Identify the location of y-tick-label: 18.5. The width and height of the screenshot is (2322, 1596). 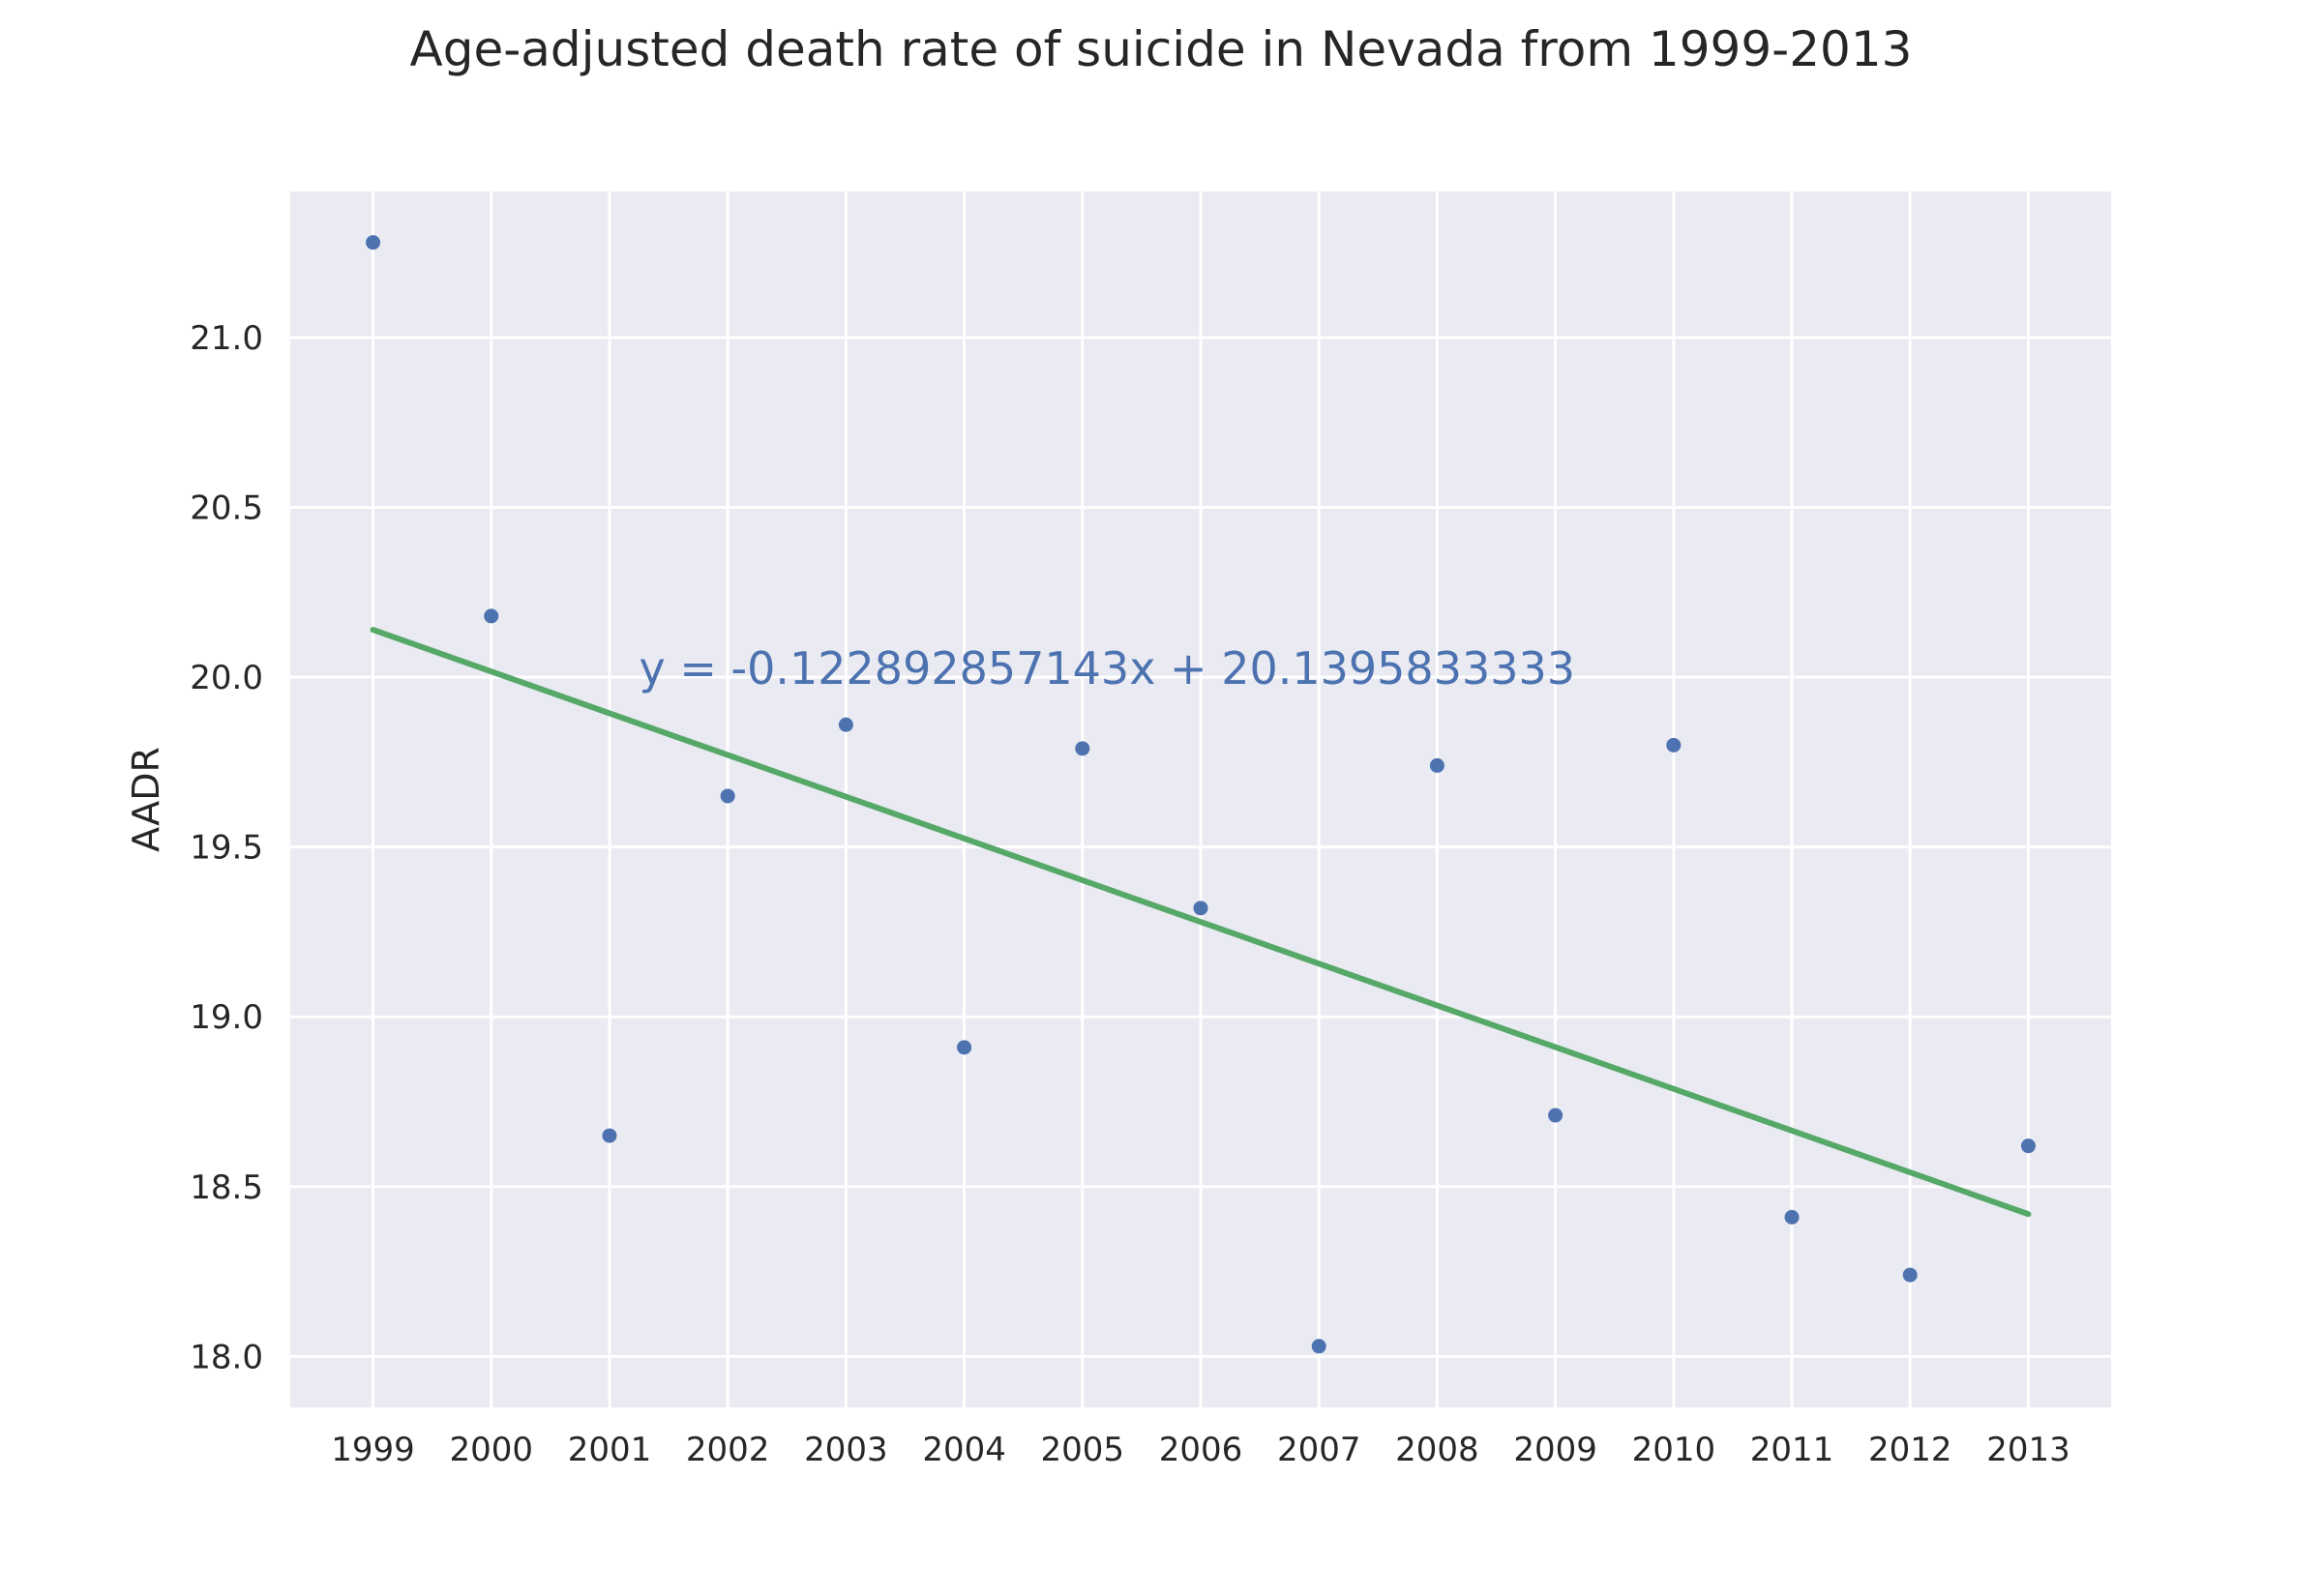
(226, 1187).